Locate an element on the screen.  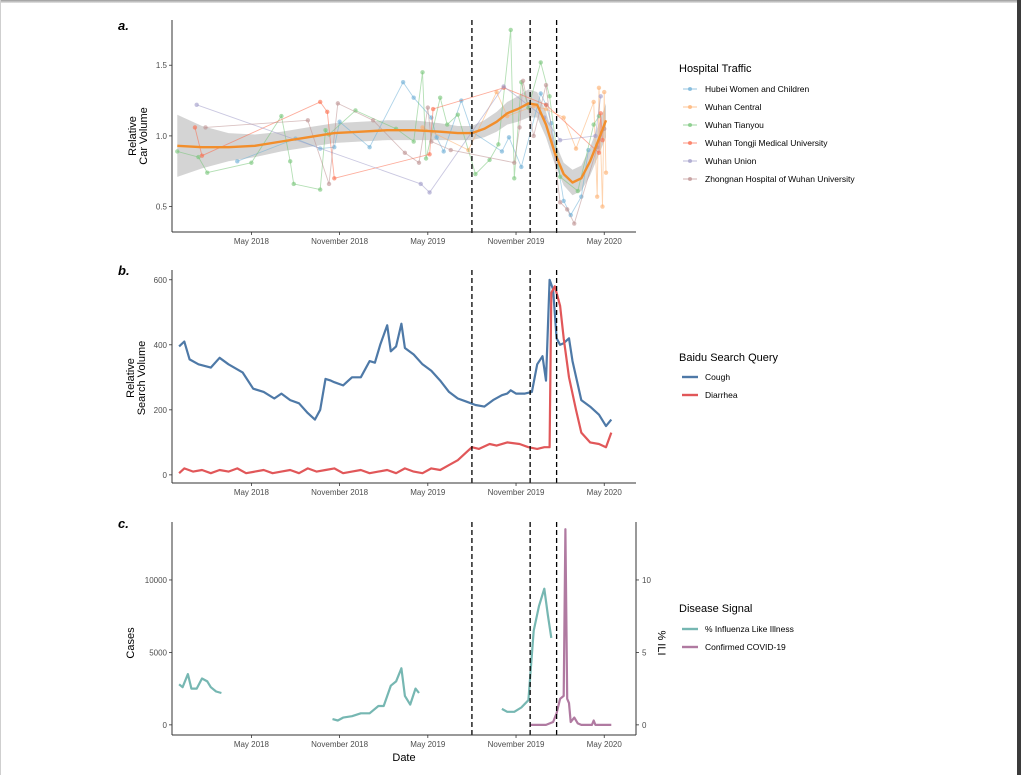
panel-a-legend-title: Hospital Traffic is located at coordinates (715, 69).